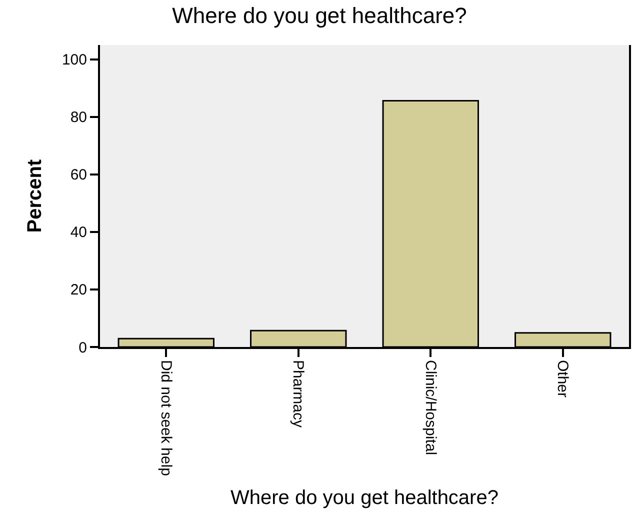 The width and height of the screenshot is (639, 513). Describe the element at coordinates (82, 347) in the screenshot. I see `y-tick-label: 0` at that location.